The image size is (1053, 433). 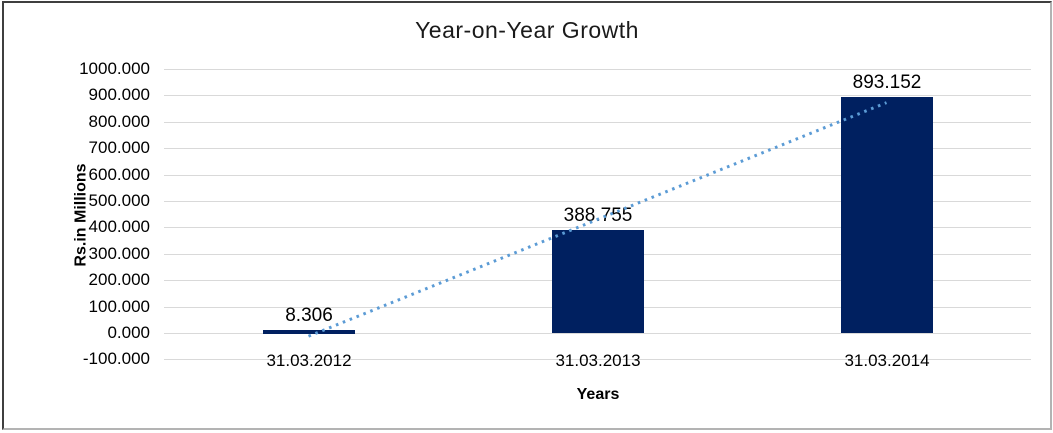 I want to click on y-tick-label: 100.000, so click(x=119, y=306).